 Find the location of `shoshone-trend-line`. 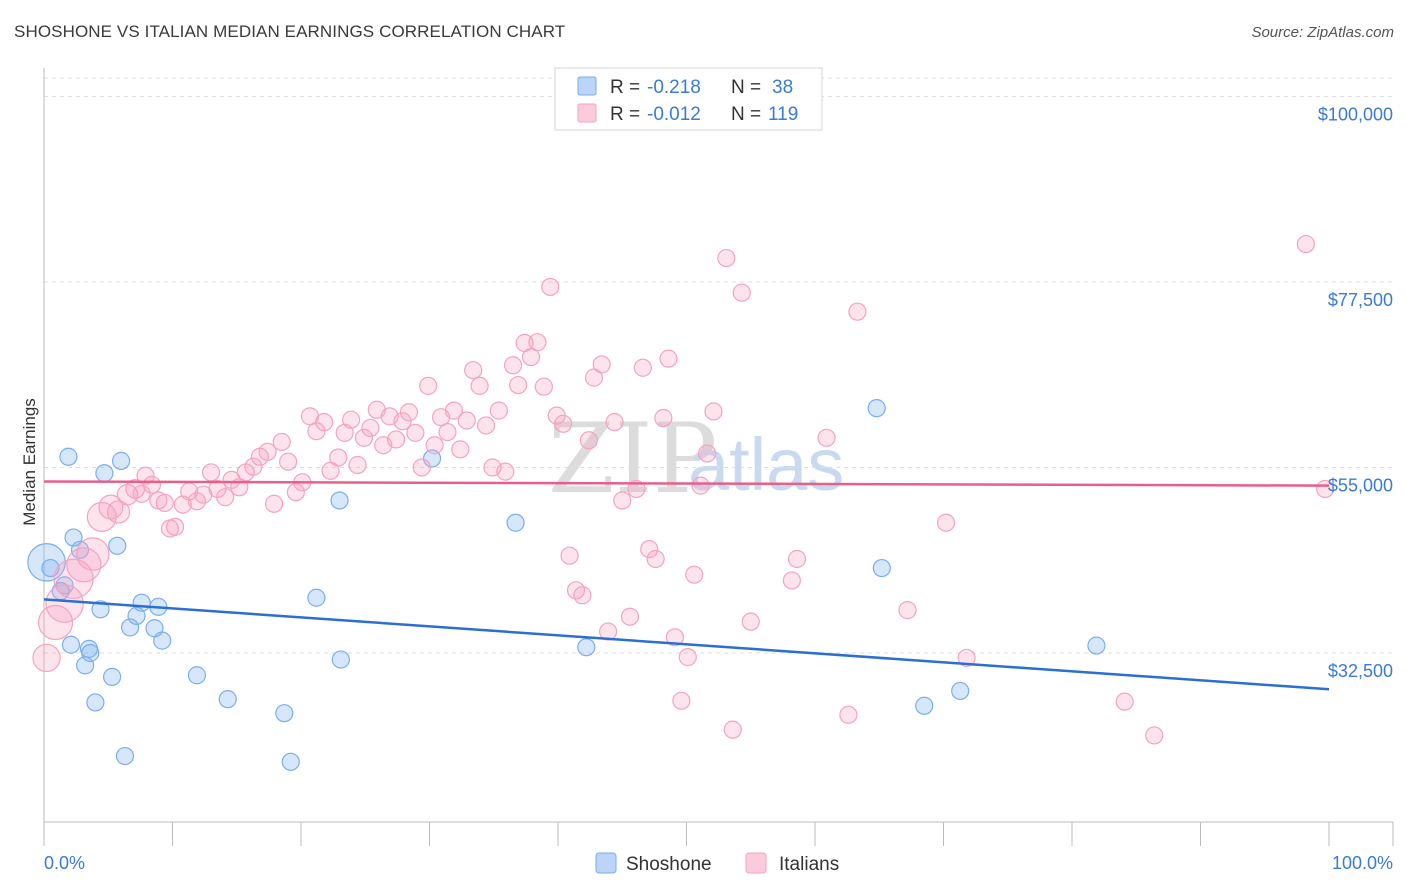

shoshone-trend-line is located at coordinates (686, 644).